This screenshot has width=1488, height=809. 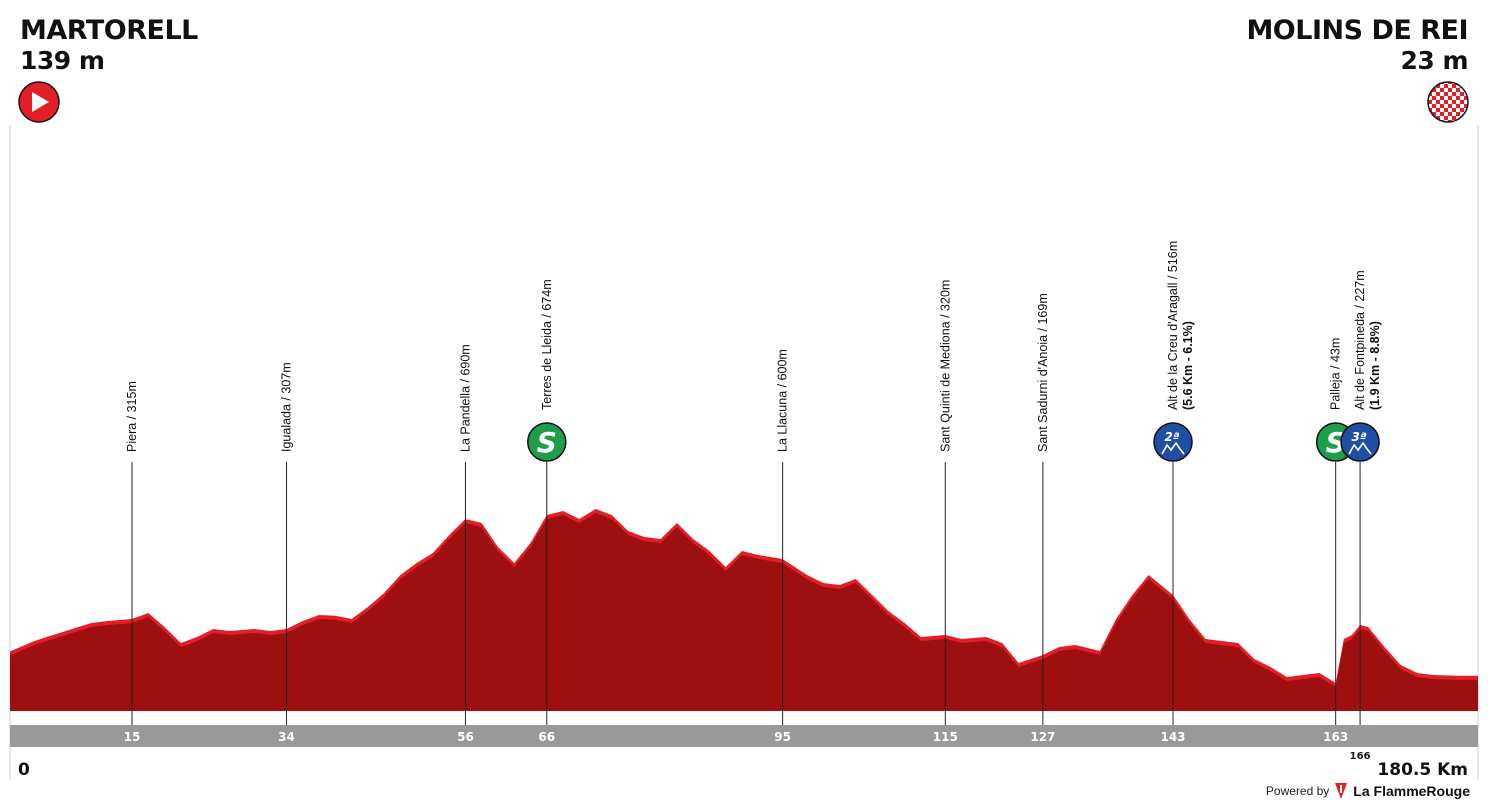 I want to click on place-label: Terres de Lleida / 674m, so click(x=547, y=344).